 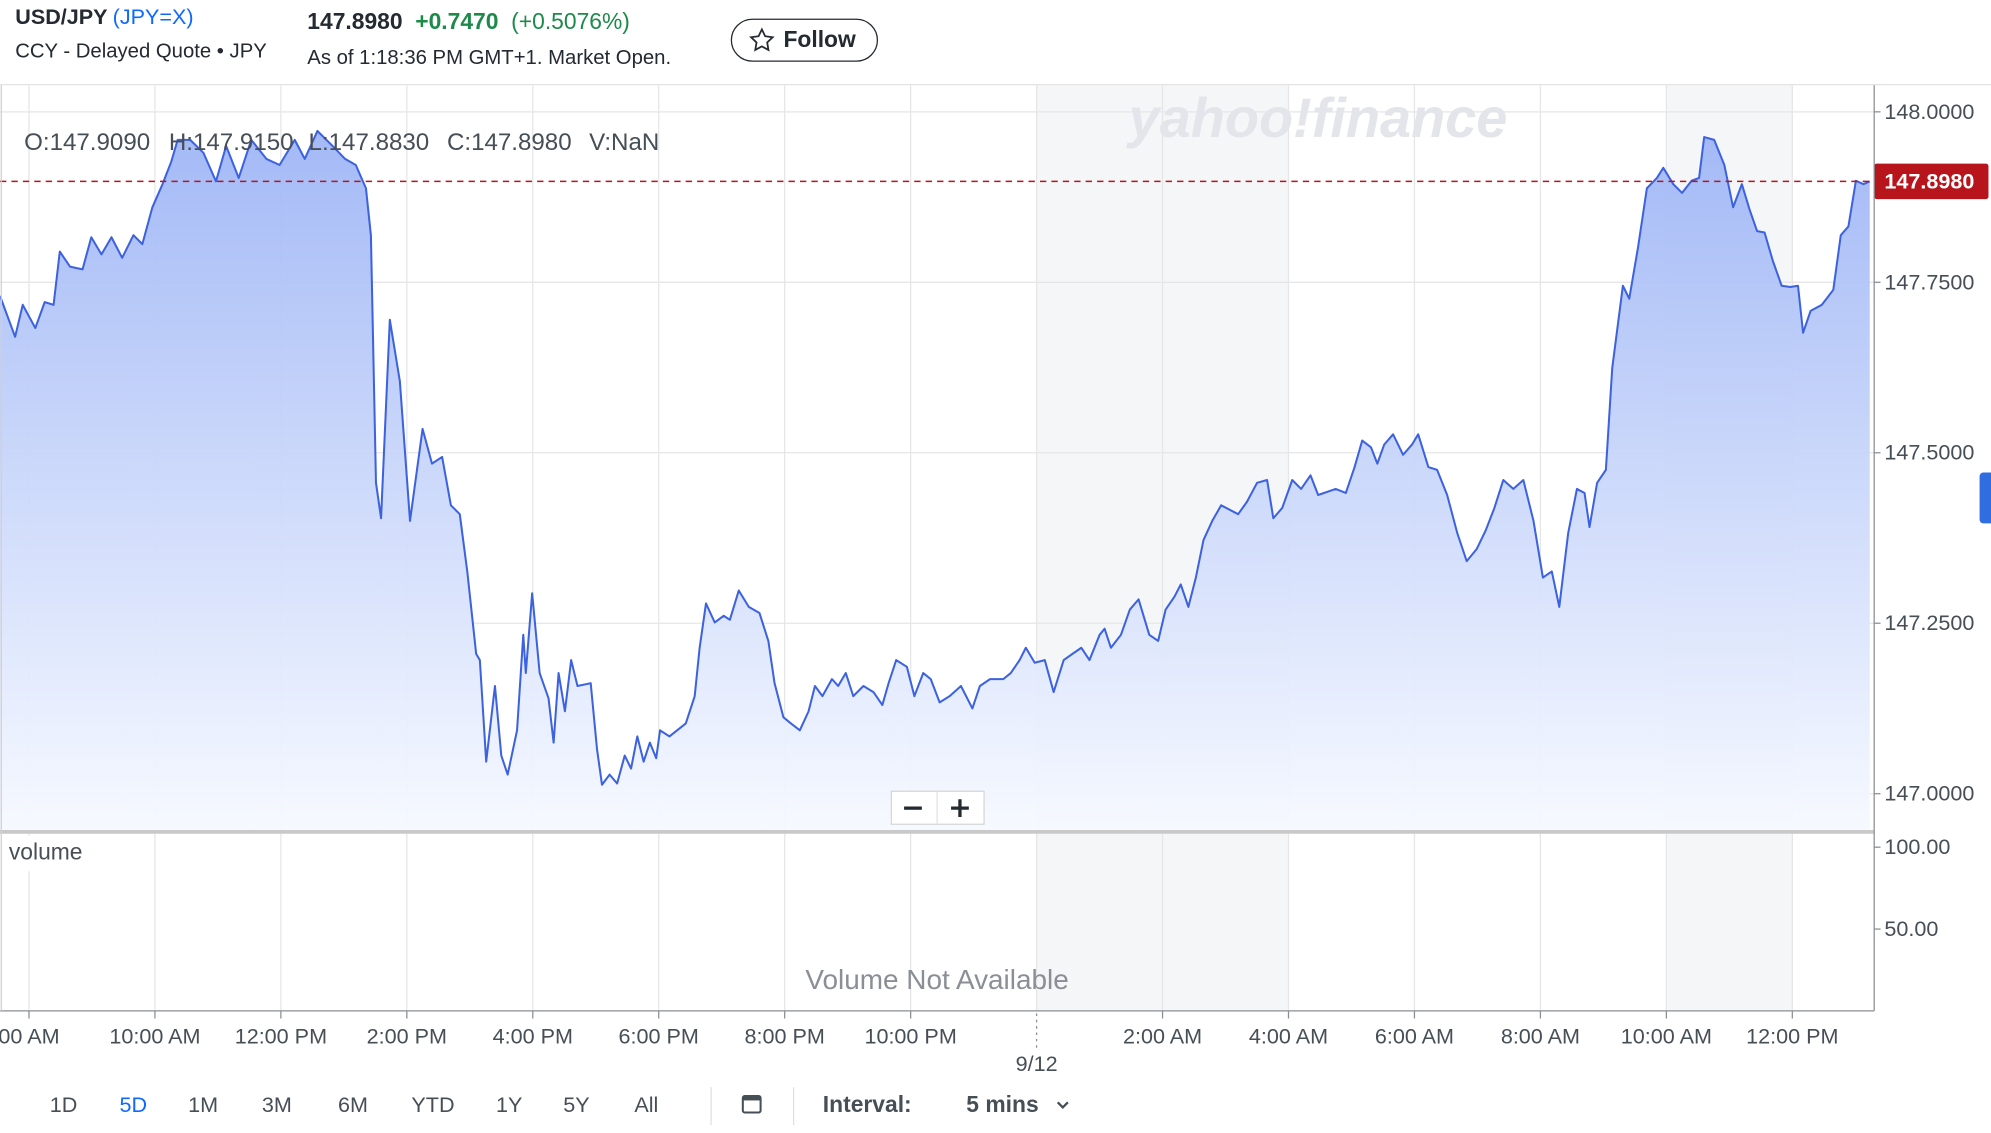 I want to click on range-button: 5Y, so click(x=576, y=1104).